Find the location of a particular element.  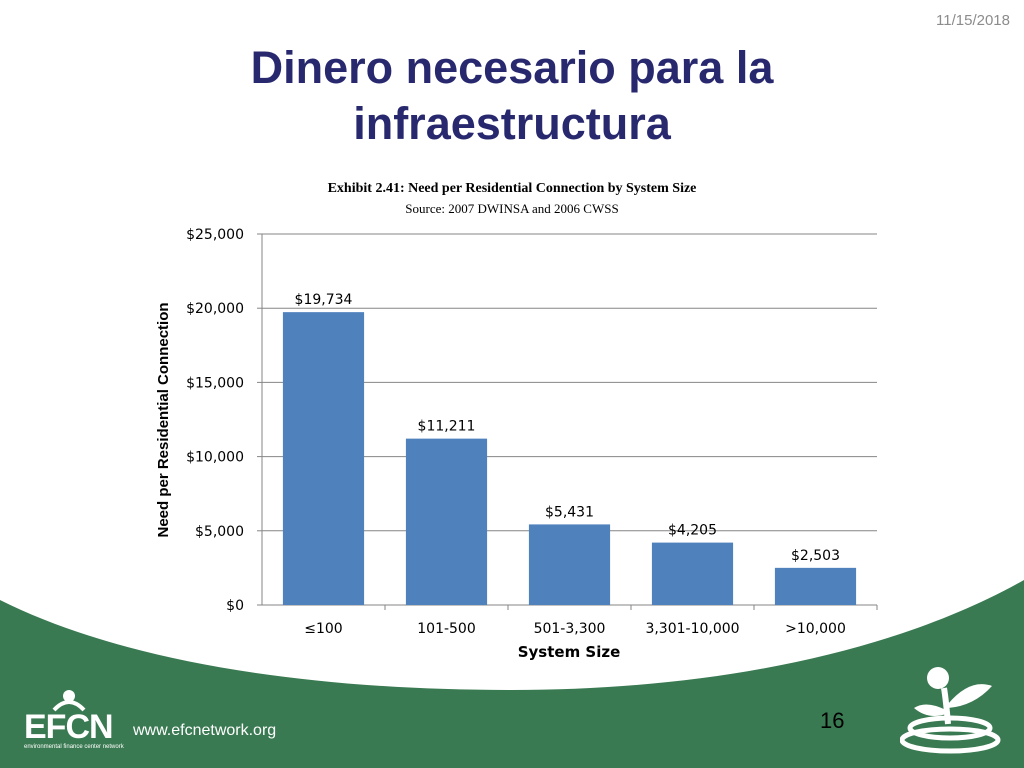

y-tick-label: $15,000 is located at coordinates (215, 383).